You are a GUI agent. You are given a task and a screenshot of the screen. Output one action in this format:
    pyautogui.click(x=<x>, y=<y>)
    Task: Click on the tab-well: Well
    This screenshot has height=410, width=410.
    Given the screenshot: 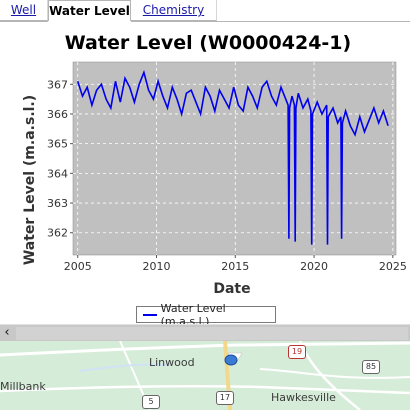 What is the action you would take?
    pyautogui.click(x=24, y=10)
    